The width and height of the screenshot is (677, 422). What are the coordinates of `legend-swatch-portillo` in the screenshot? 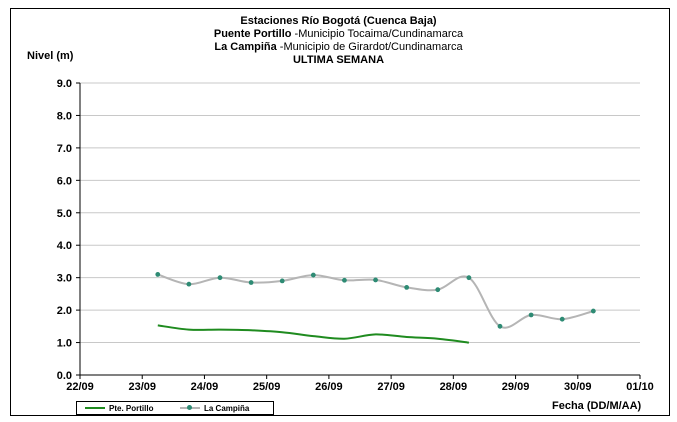 It's located at (95, 408).